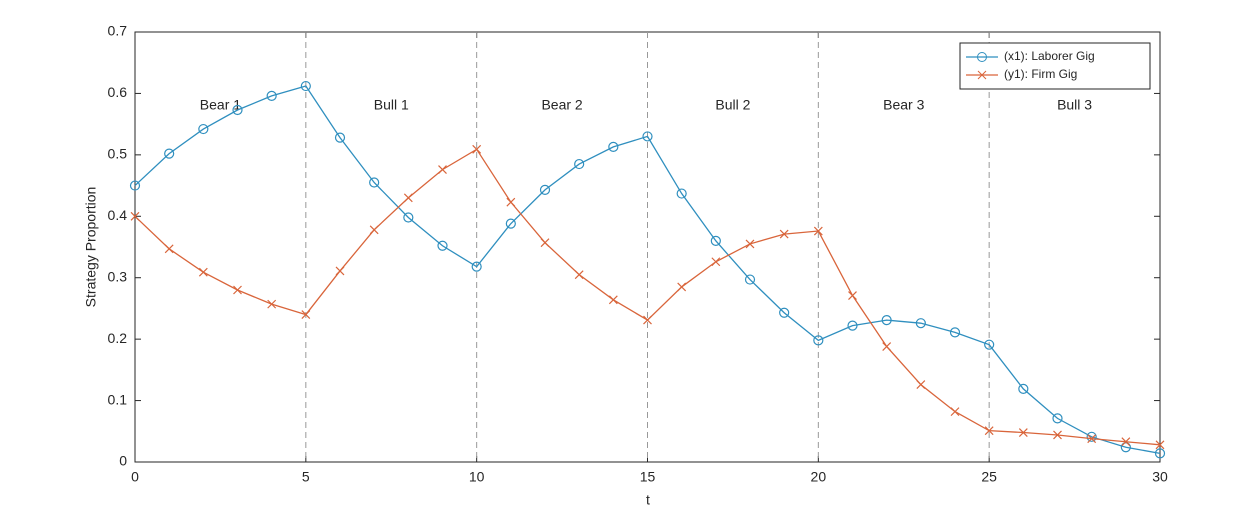  What do you see at coordinates (1074, 105) in the screenshot?
I see `phase-label: Bull 3` at bounding box center [1074, 105].